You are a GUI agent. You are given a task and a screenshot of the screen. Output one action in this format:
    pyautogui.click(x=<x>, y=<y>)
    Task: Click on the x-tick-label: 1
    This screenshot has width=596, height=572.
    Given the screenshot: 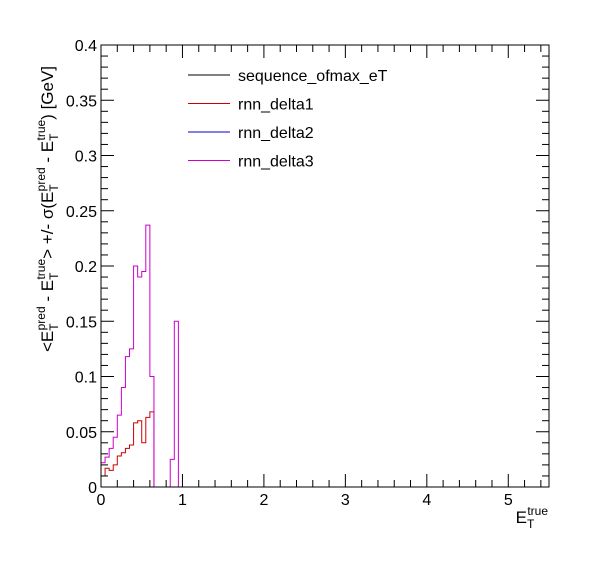 What is the action you would take?
    pyautogui.click(x=182, y=500)
    